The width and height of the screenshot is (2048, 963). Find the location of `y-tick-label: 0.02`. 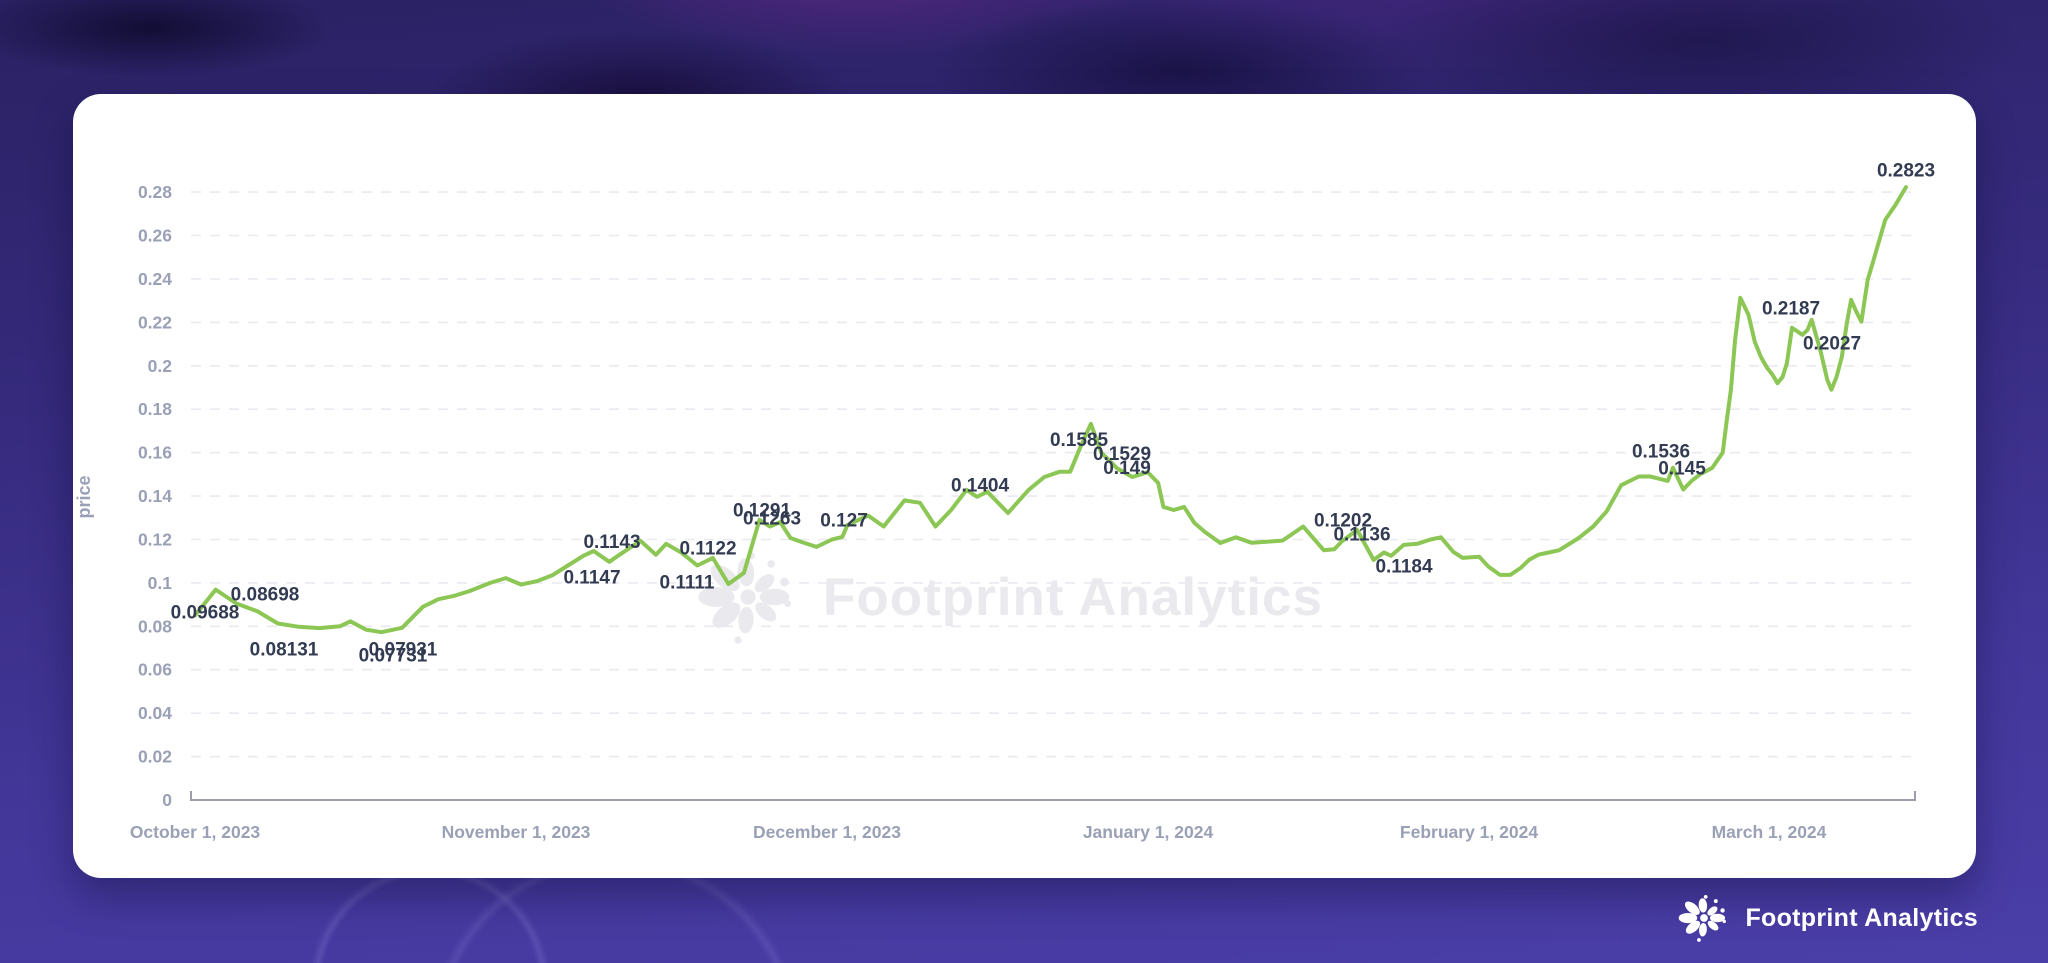

y-tick-label: 0.02 is located at coordinates (155, 757).